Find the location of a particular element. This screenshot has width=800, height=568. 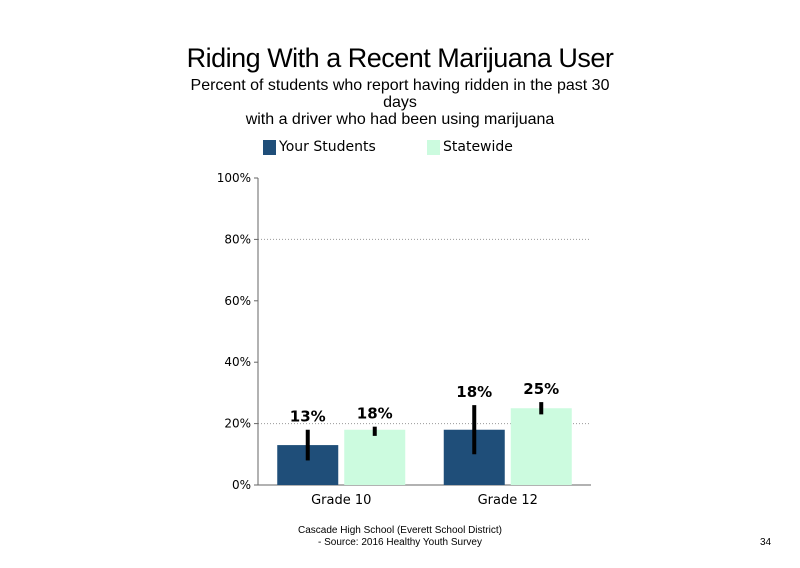

legend-label-your-students: Your Students is located at coordinates (327, 147).